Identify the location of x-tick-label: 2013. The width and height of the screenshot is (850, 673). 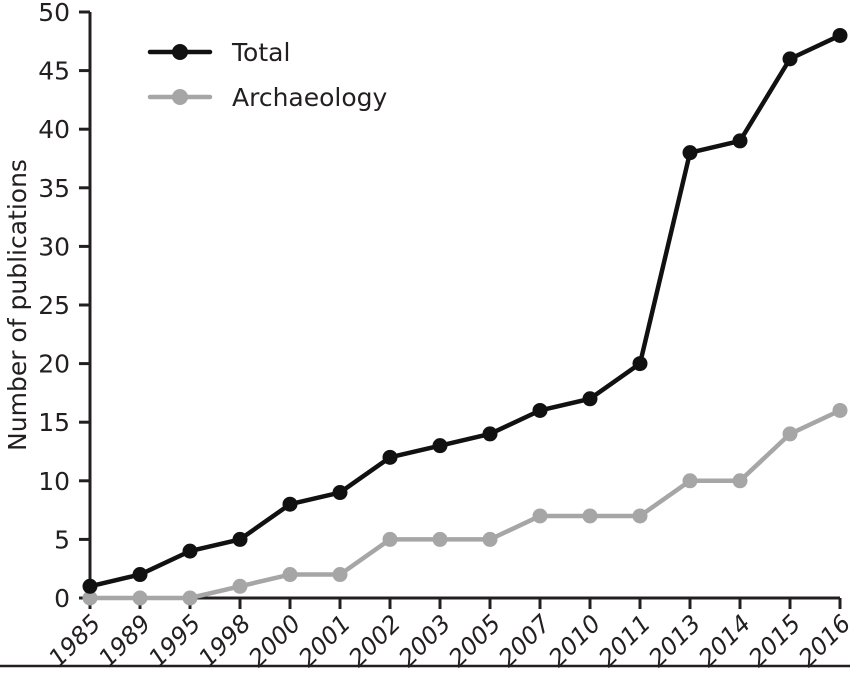
(674, 640).